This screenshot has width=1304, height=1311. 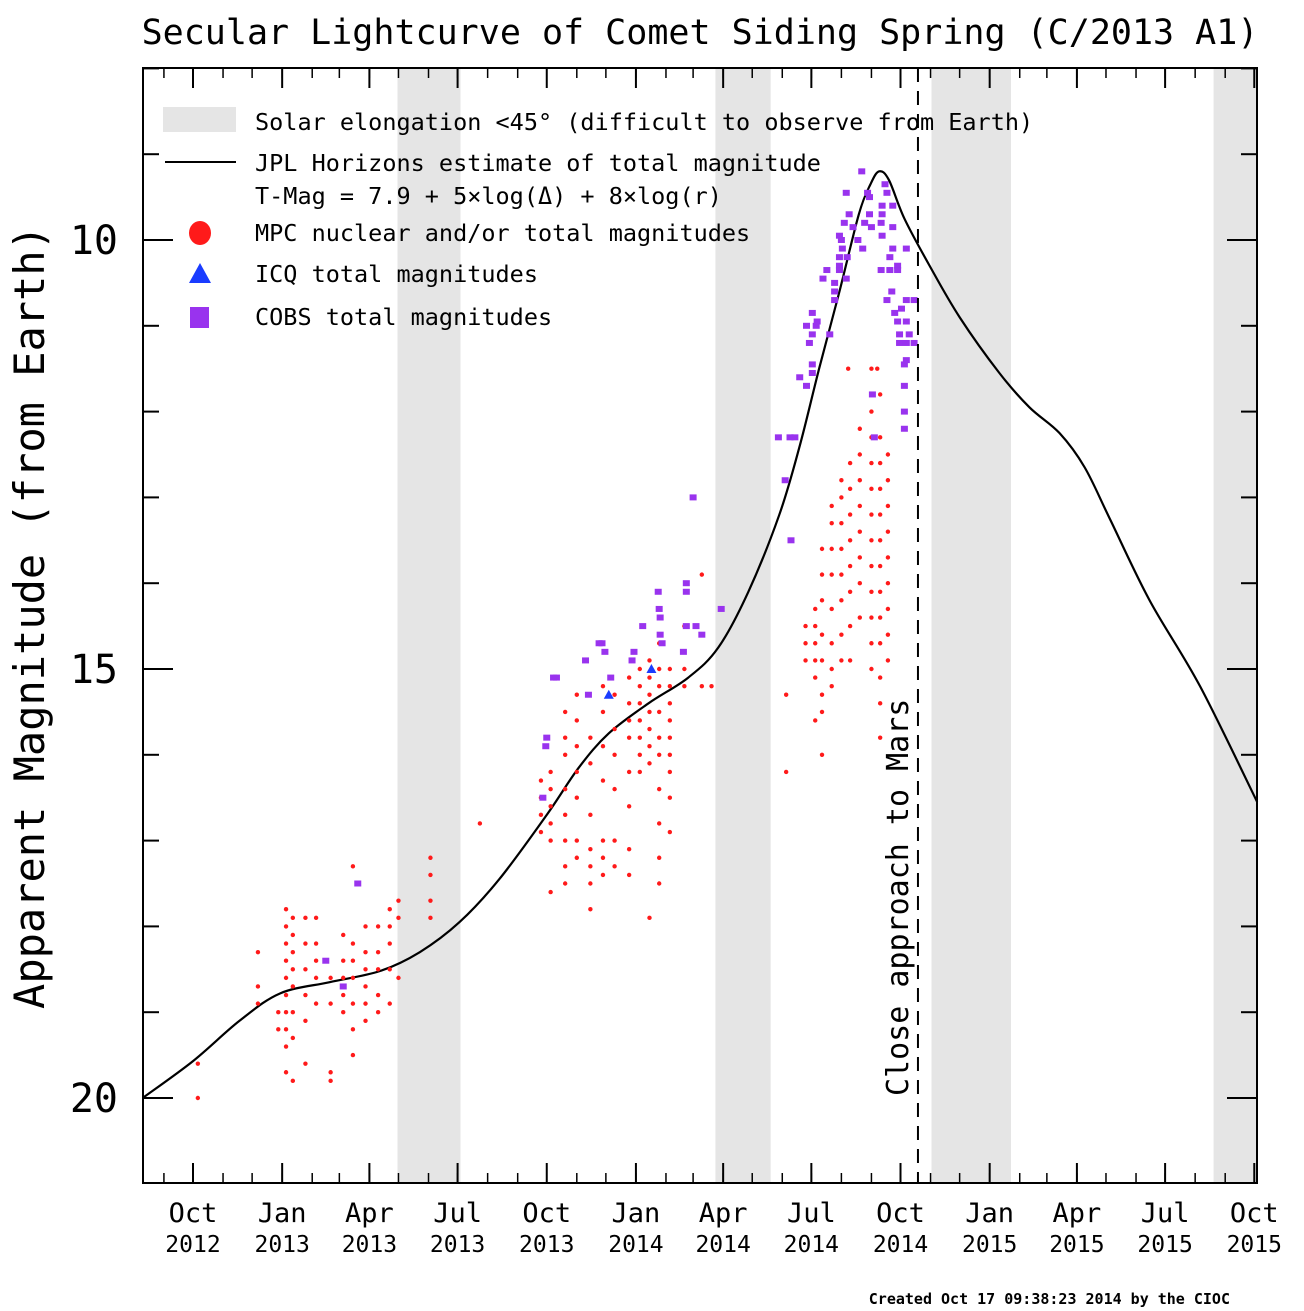 What do you see at coordinates (457, 1213) in the screenshot?
I see `x-tick-month-label: Jul` at bounding box center [457, 1213].